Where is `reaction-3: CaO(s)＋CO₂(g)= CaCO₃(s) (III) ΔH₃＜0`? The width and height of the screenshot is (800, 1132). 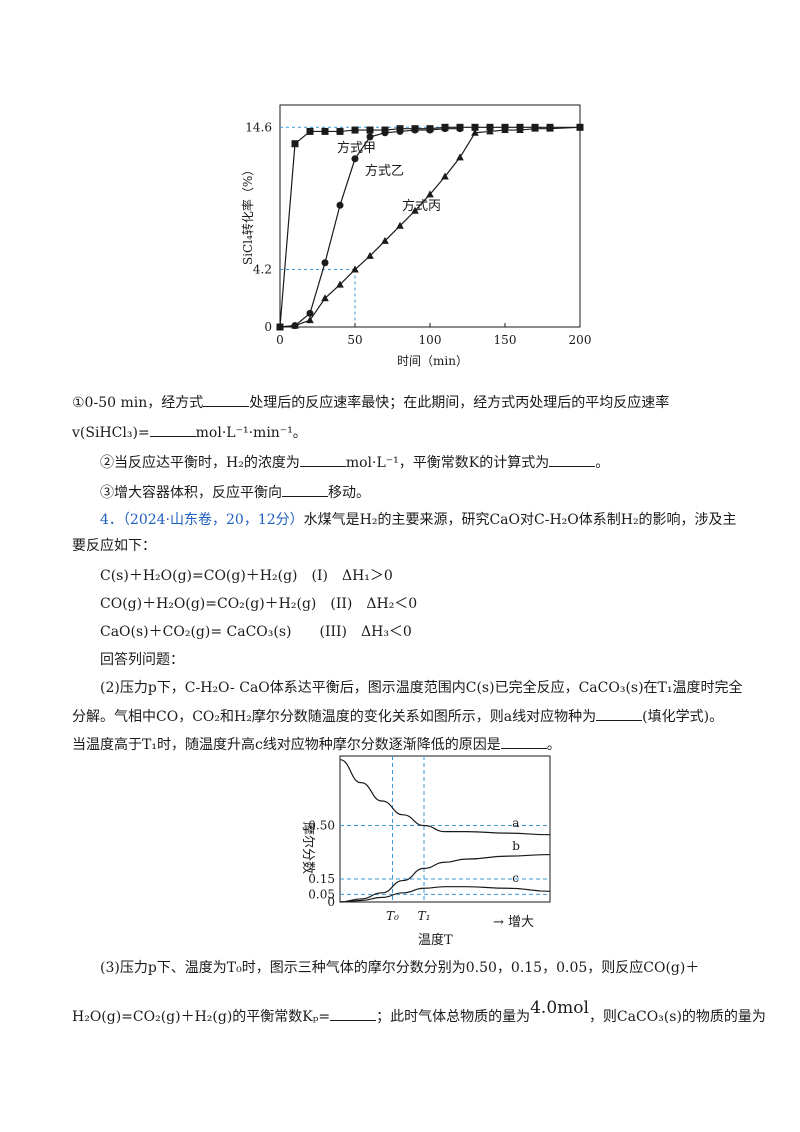
reaction-3: CaO(s)＋CO₂(g)= CaCO₃(s) (III) ΔH₃＜0 is located at coordinates (256, 632).